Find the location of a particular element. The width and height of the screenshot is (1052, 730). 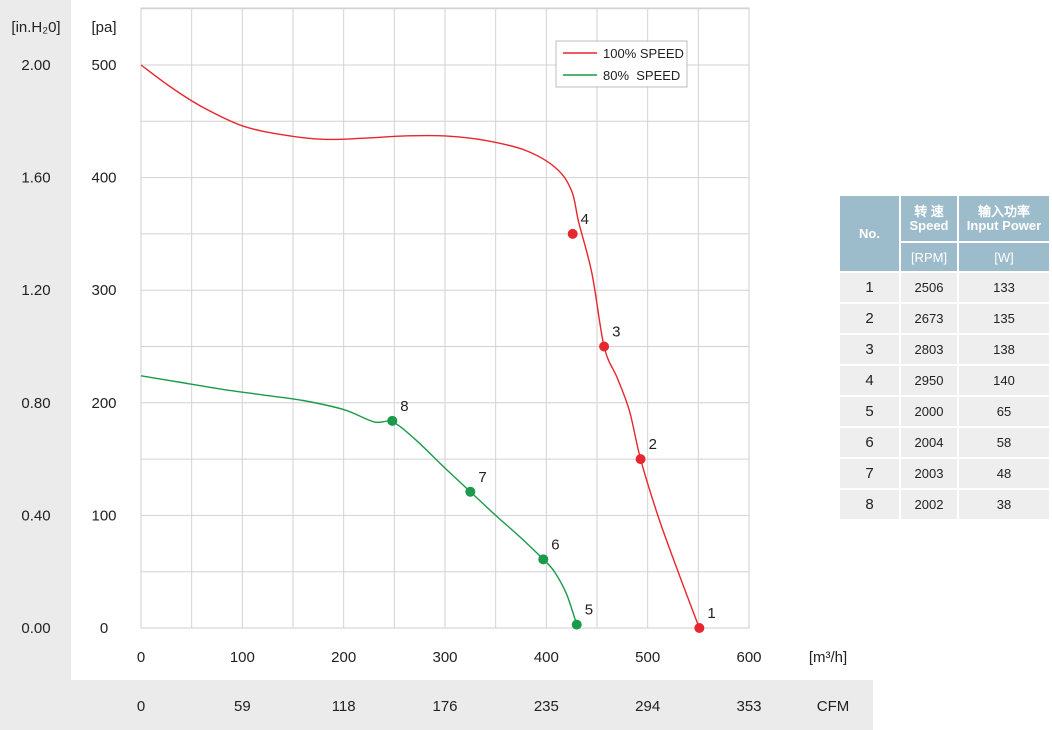

table-row: 1 2506 133 is located at coordinates (944, 287).